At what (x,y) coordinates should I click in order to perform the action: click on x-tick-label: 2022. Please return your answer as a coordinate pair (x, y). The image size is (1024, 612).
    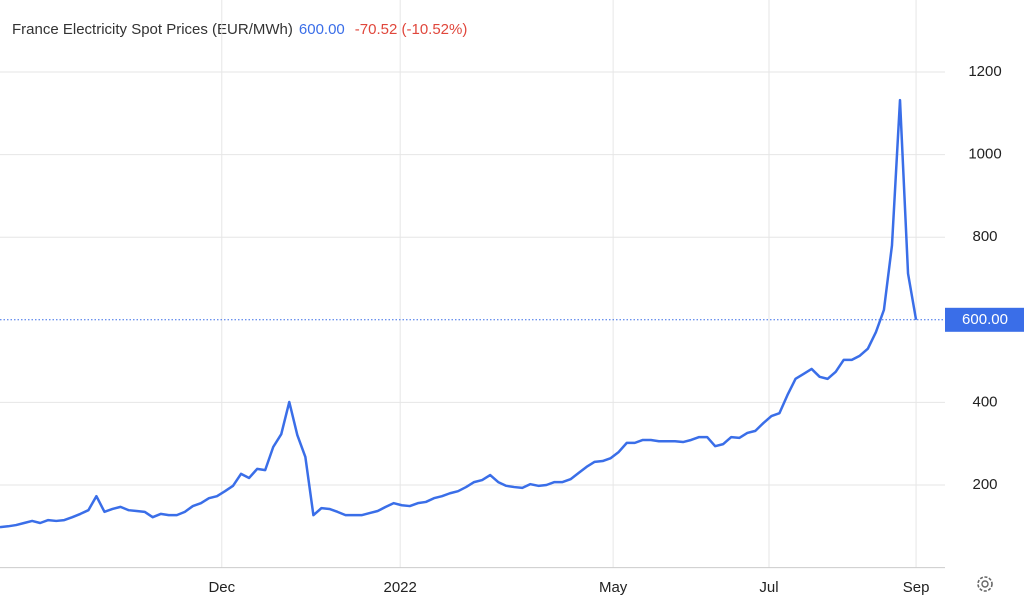
    Looking at the image, I should click on (399, 587).